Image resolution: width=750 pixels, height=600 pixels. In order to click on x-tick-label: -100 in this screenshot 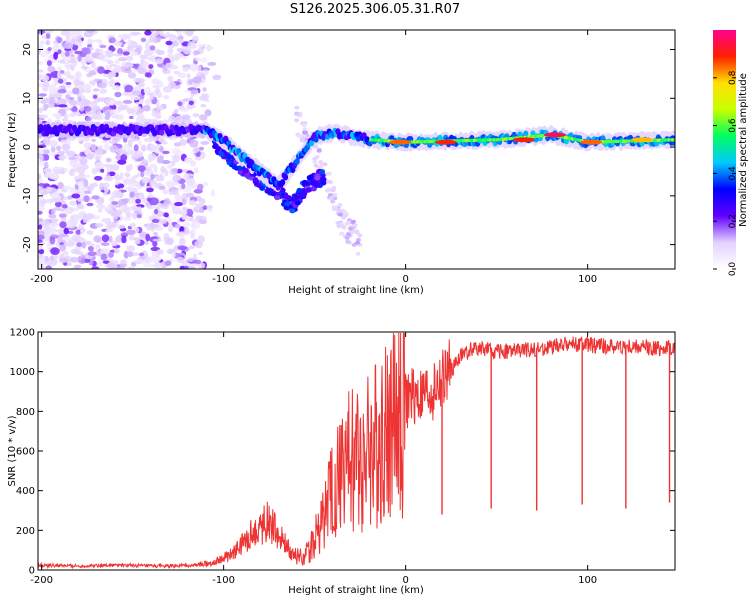, I will do `click(223, 580)`.